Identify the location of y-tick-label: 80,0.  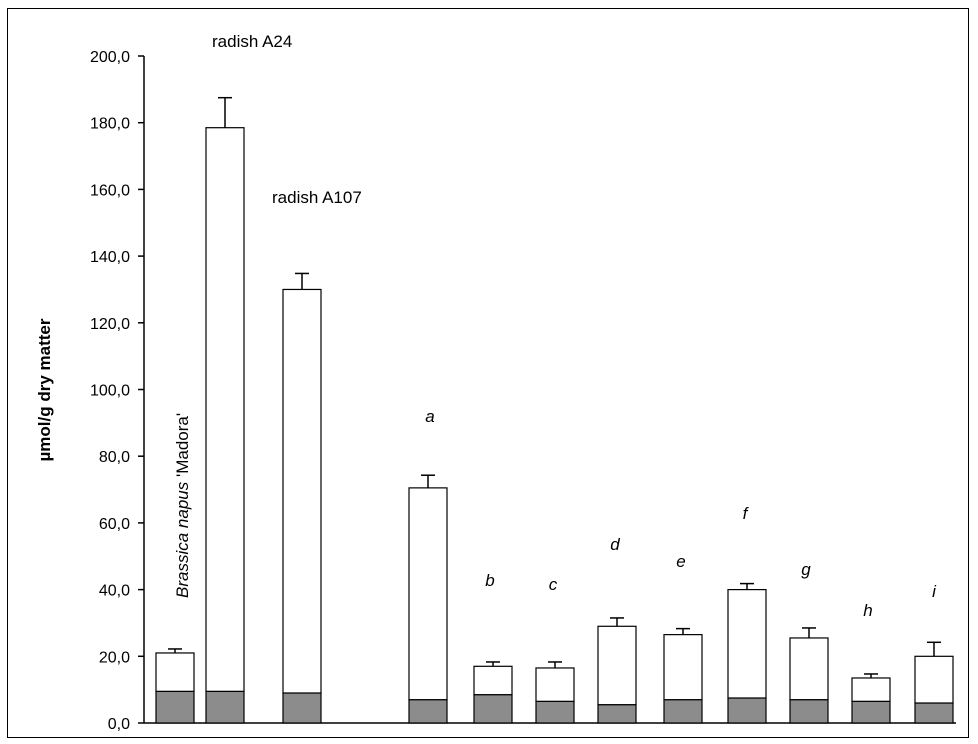
(114, 457).